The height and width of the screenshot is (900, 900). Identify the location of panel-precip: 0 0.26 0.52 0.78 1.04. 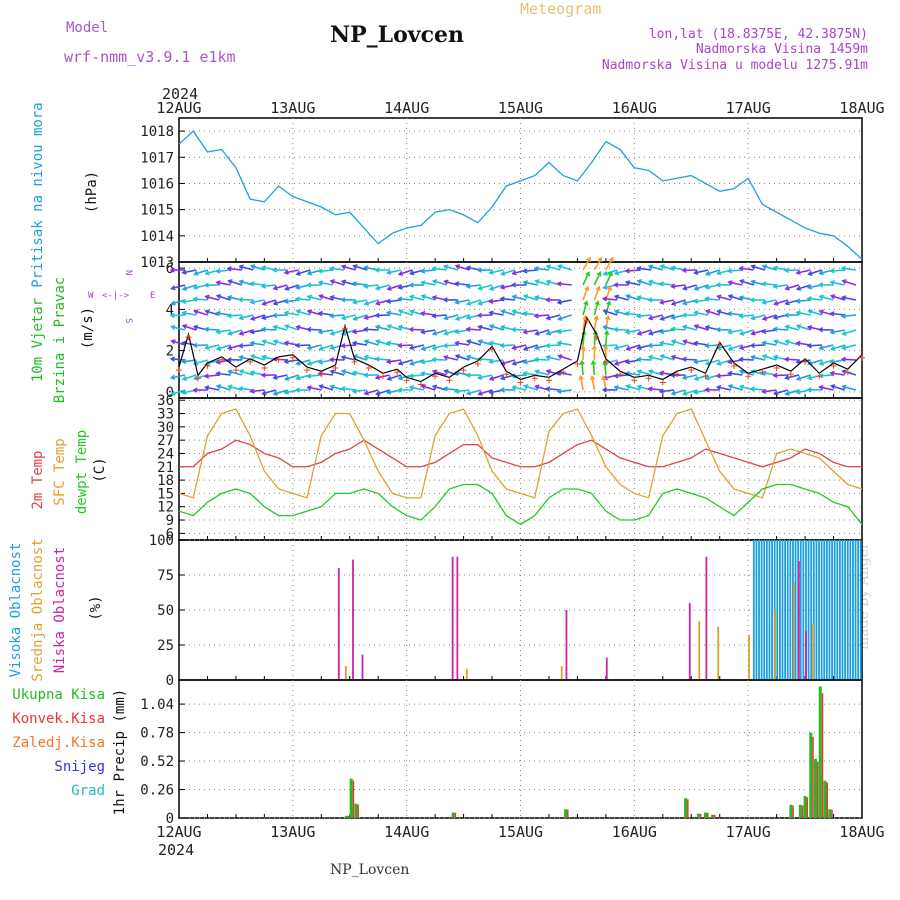
(501, 753).